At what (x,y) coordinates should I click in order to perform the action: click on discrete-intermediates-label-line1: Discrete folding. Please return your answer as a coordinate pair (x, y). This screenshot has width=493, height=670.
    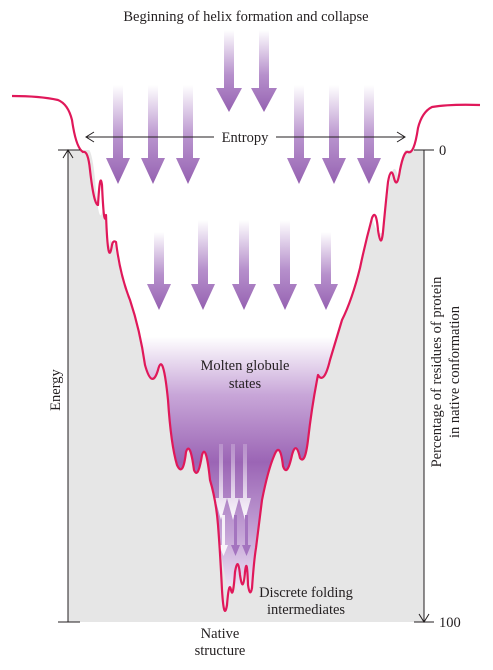
    Looking at the image, I should click on (306, 593).